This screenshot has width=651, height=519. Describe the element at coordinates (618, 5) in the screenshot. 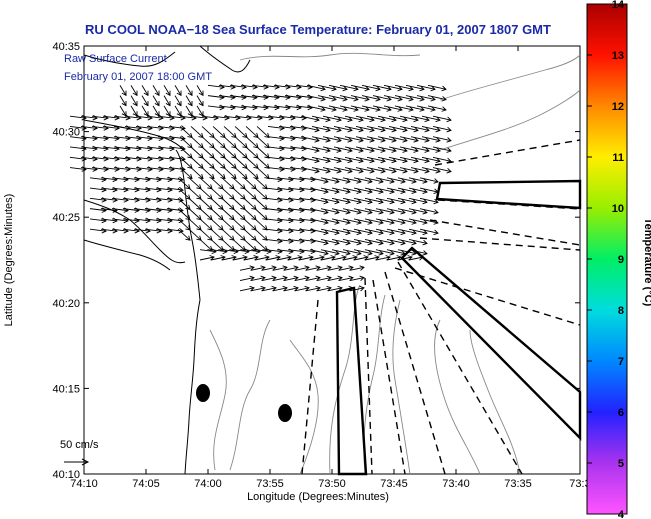

I see `colorbar-tick-label: 14` at that location.